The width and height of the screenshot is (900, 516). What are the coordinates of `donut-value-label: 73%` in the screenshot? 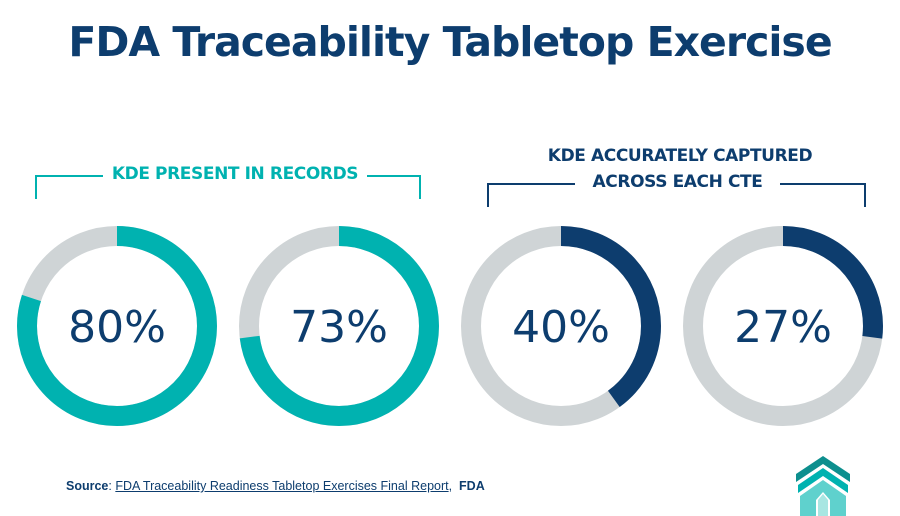 It's located at (339, 327).